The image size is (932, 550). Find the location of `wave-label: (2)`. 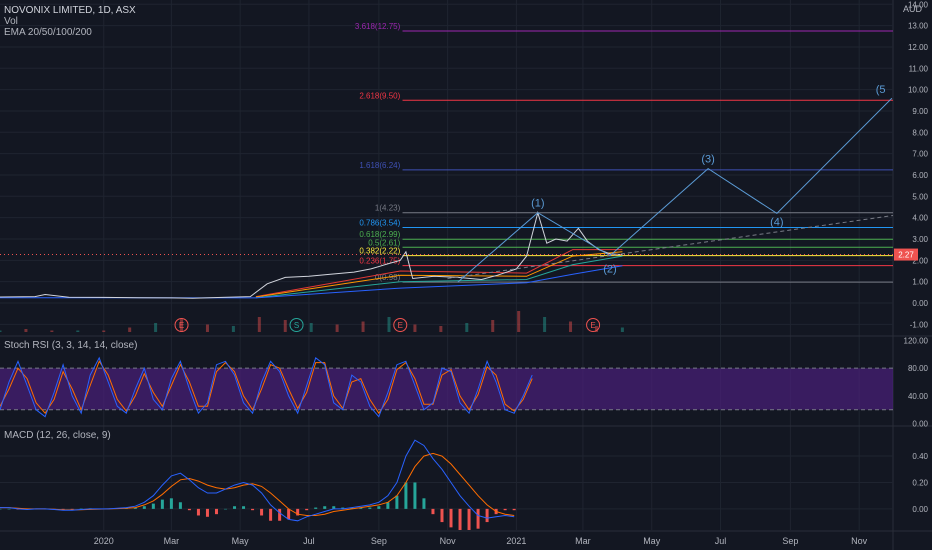

wave-label: (2) is located at coordinates (609, 269).